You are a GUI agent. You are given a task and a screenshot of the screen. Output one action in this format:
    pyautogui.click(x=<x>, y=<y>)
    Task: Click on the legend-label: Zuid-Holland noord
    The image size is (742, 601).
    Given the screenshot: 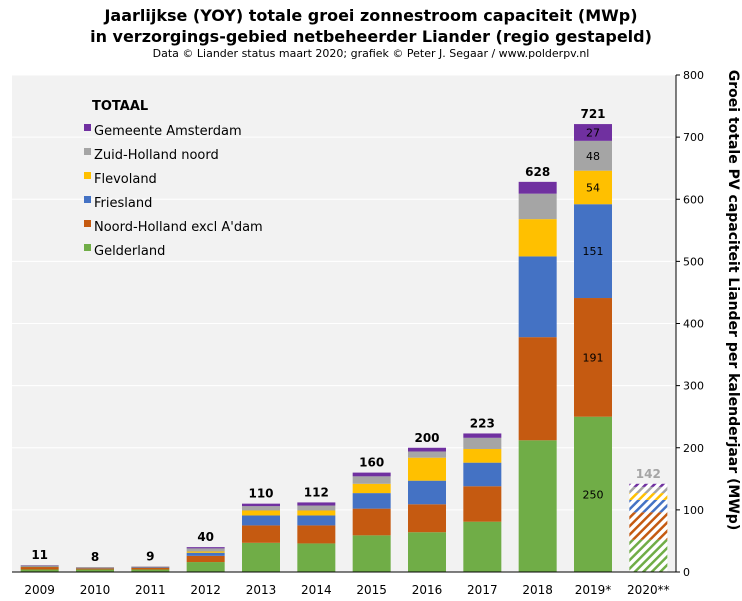 What is the action you would take?
    pyautogui.click(x=156, y=155)
    